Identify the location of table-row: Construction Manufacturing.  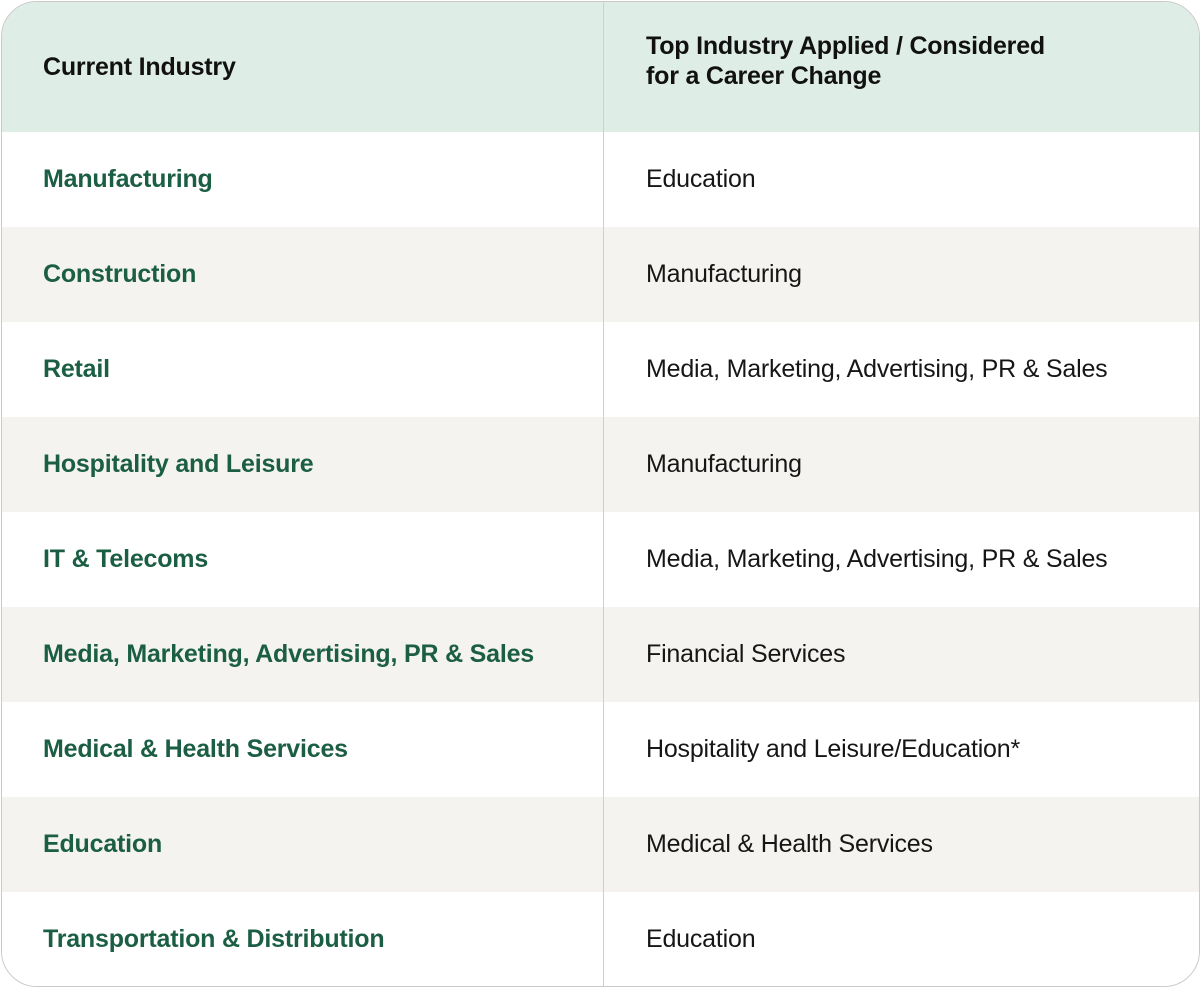
(600, 274).